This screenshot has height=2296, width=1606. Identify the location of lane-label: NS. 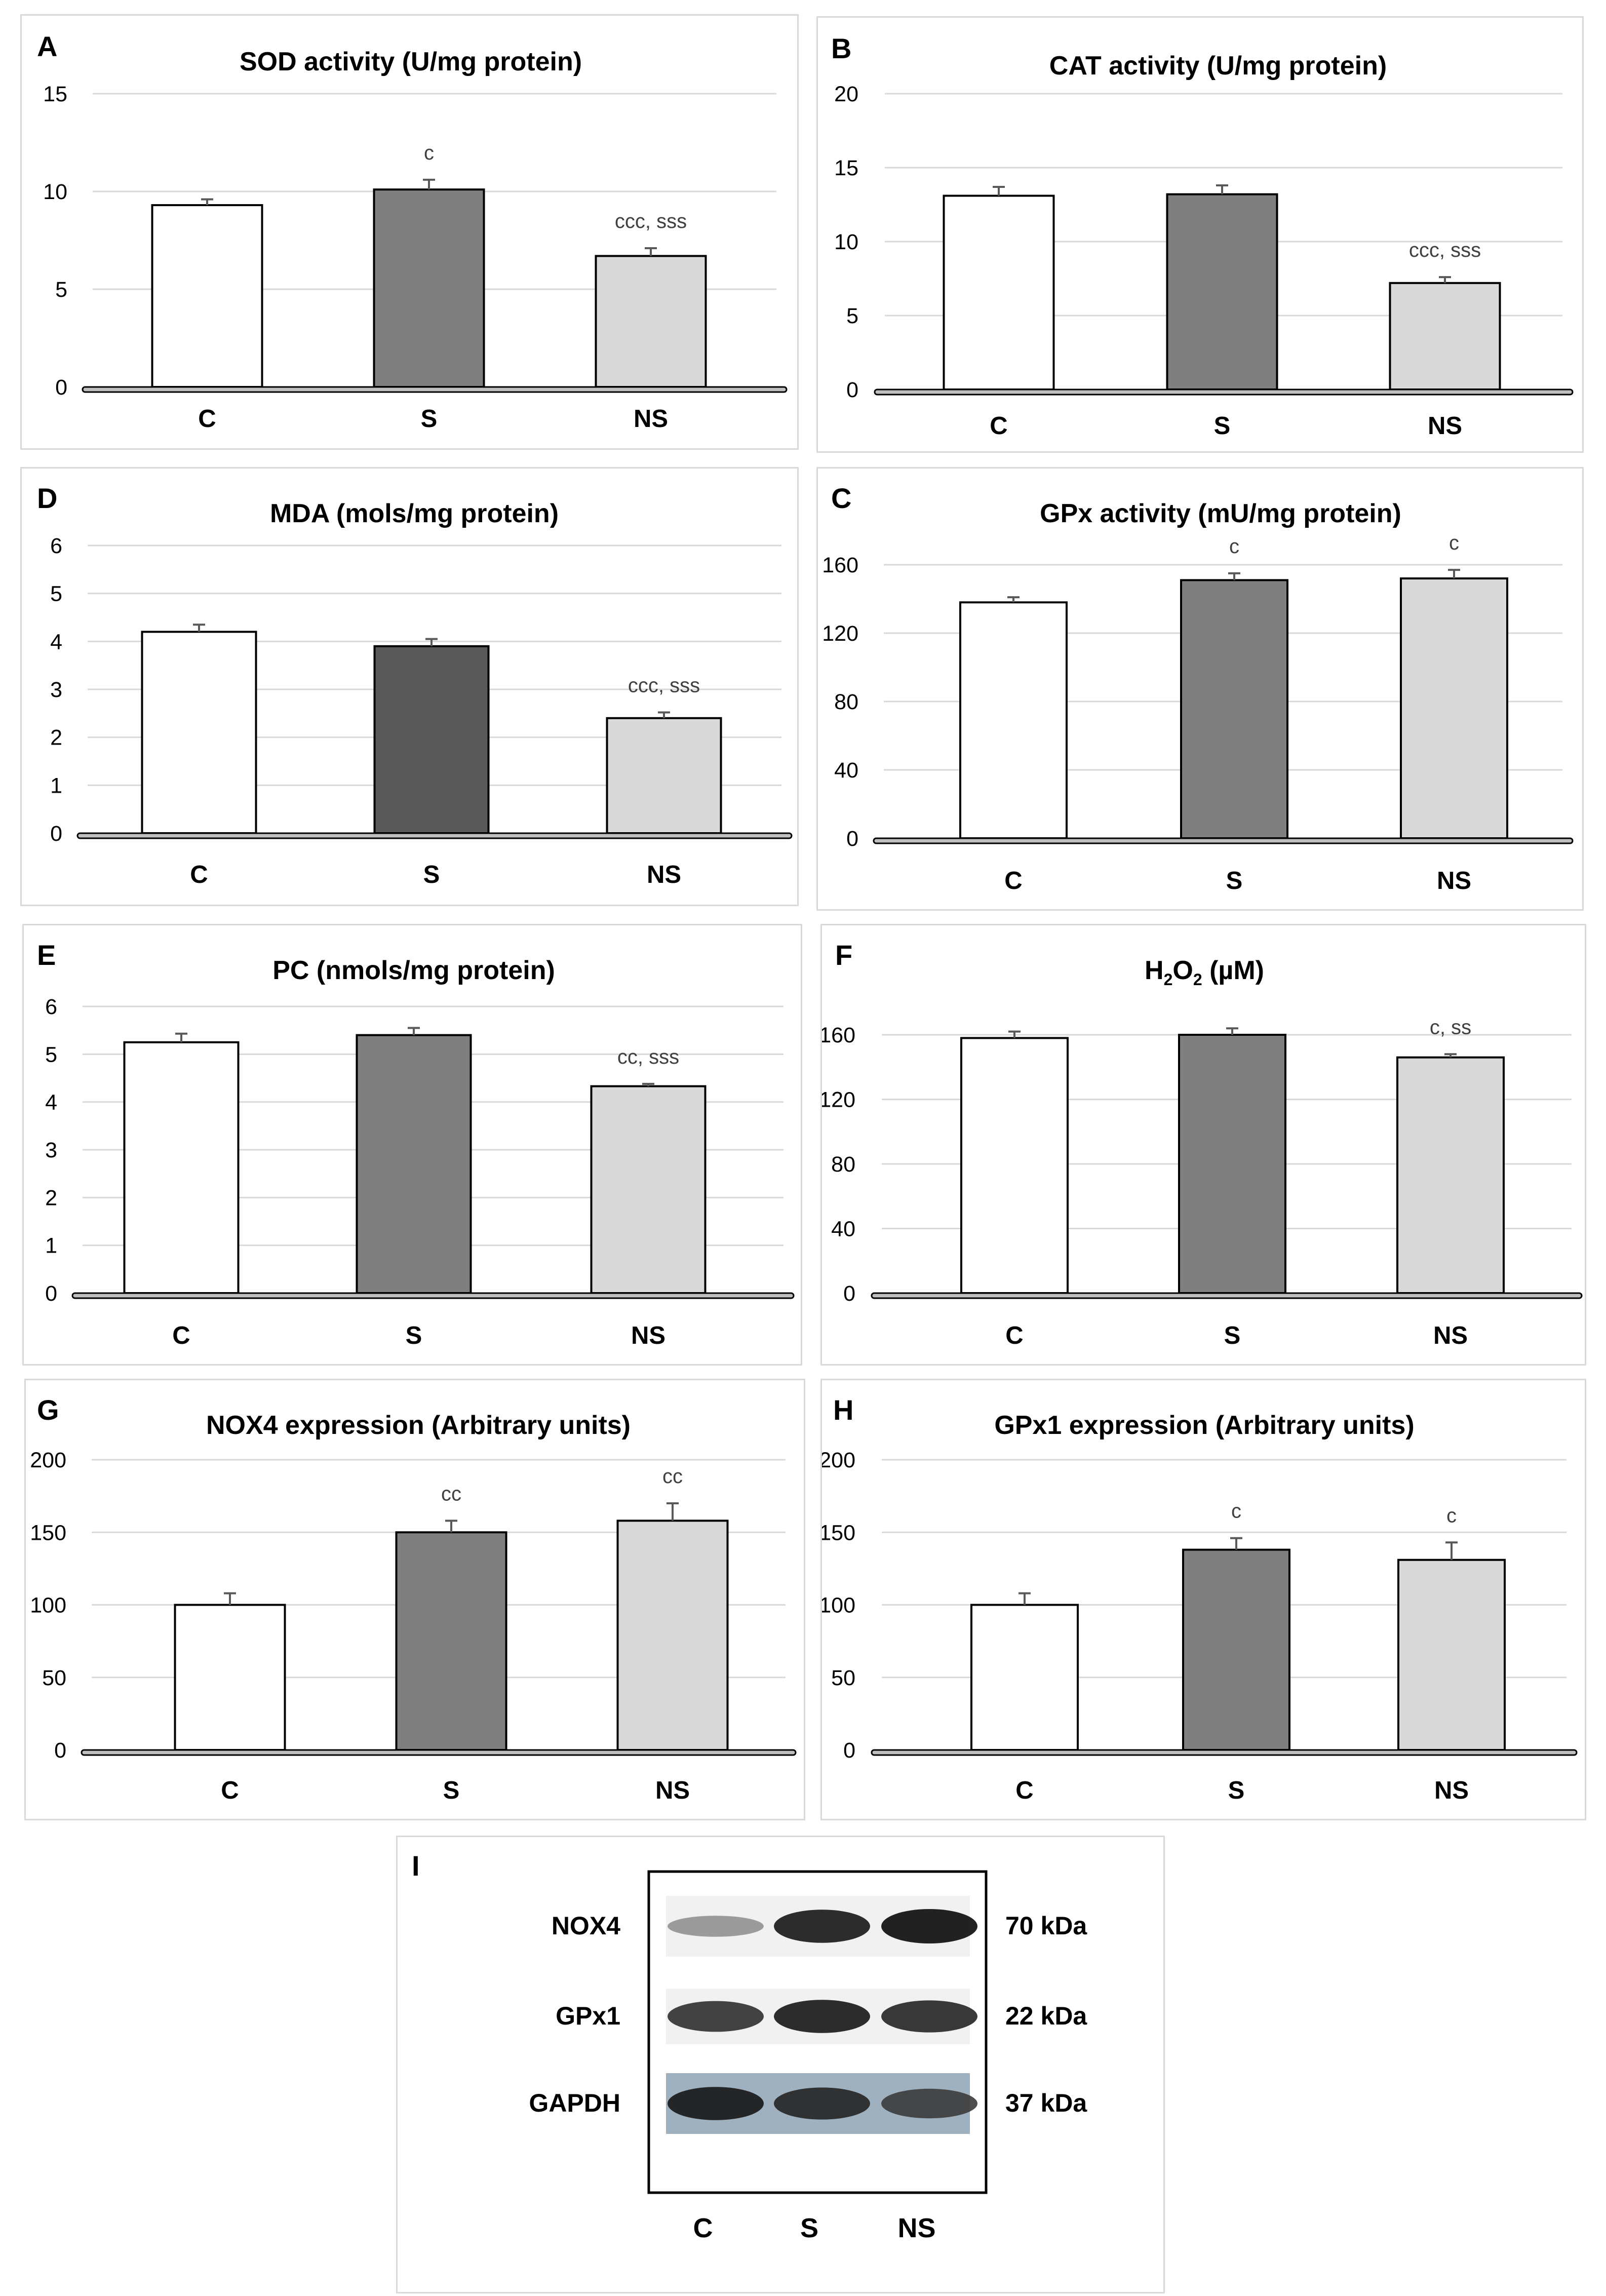
(916, 2228).